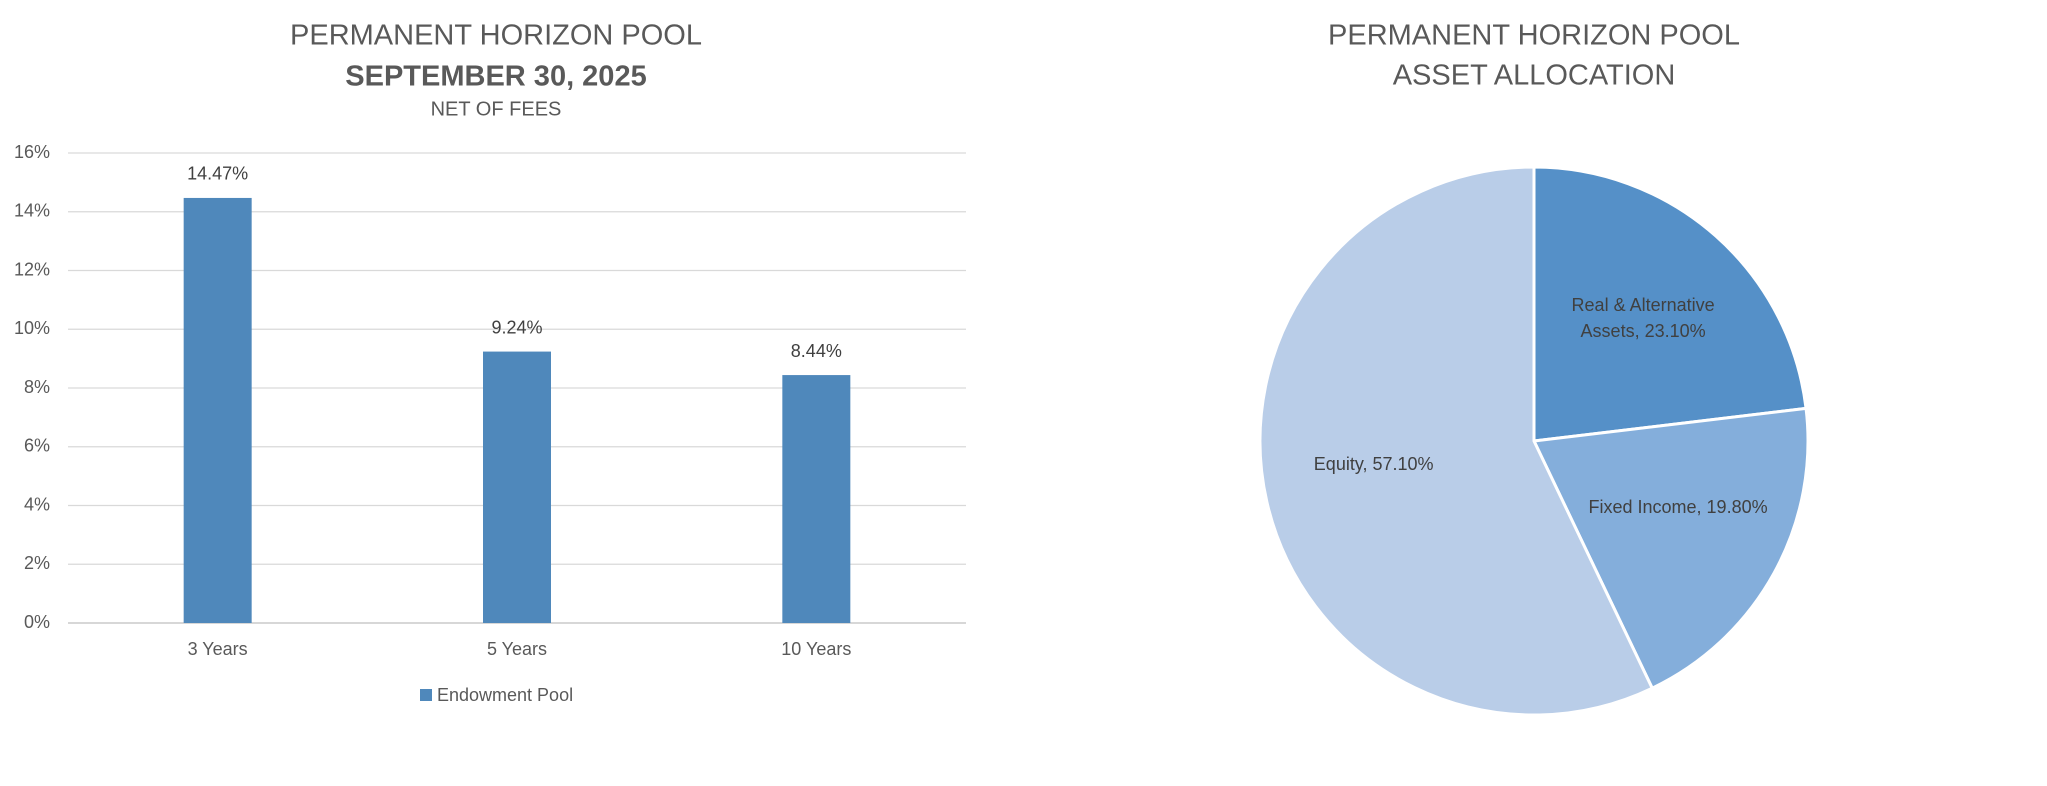 The height and width of the screenshot is (786, 2047). What do you see at coordinates (32, 152) in the screenshot?
I see `y-tick-label: 16%` at bounding box center [32, 152].